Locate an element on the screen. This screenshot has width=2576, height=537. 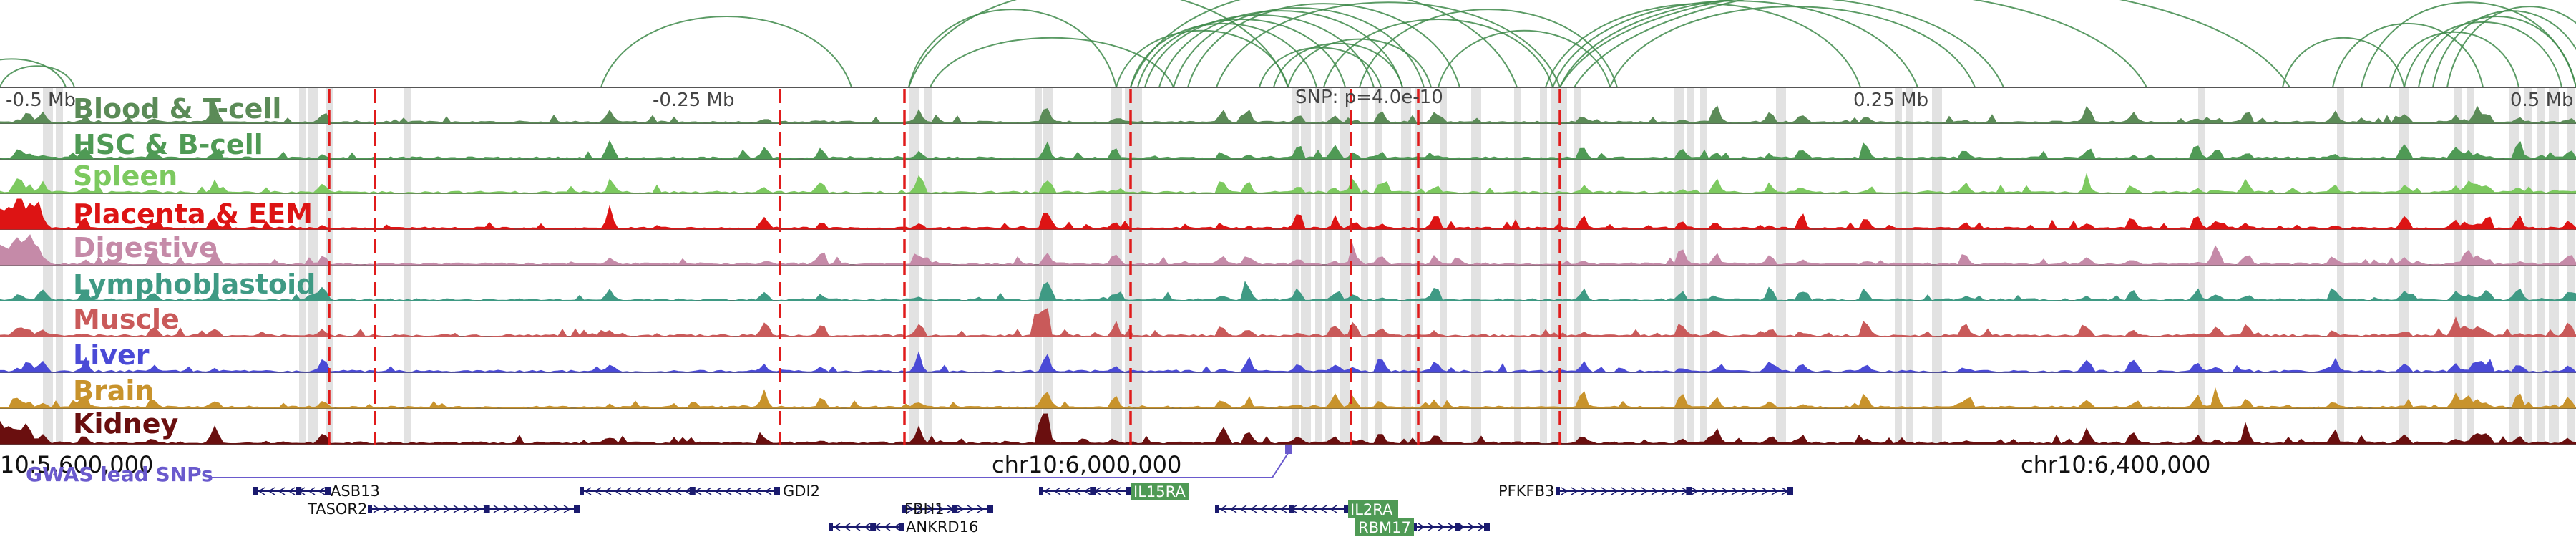
track-label-digestive: Digestive is located at coordinates (145, 247).